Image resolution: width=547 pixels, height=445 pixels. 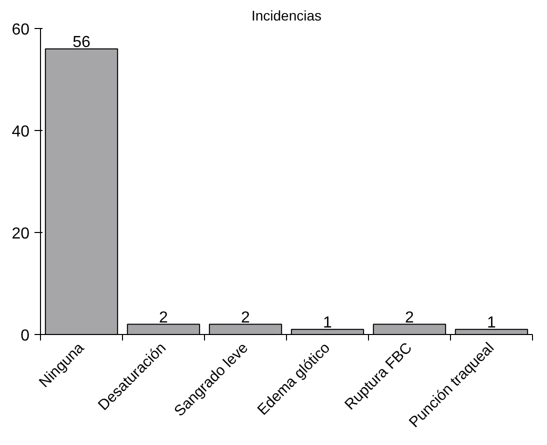 What do you see at coordinates (286, 16) in the screenshot?
I see `chart-title: Incidencias` at bounding box center [286, 16].